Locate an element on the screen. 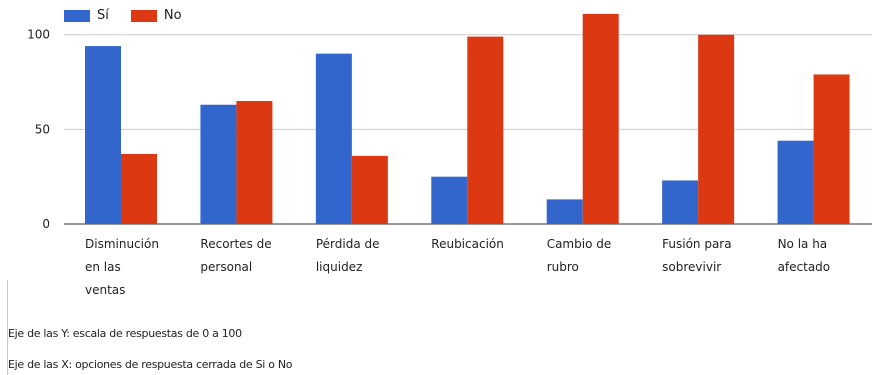  x-category-label-line: rubro is located at coordinates (563, 267).